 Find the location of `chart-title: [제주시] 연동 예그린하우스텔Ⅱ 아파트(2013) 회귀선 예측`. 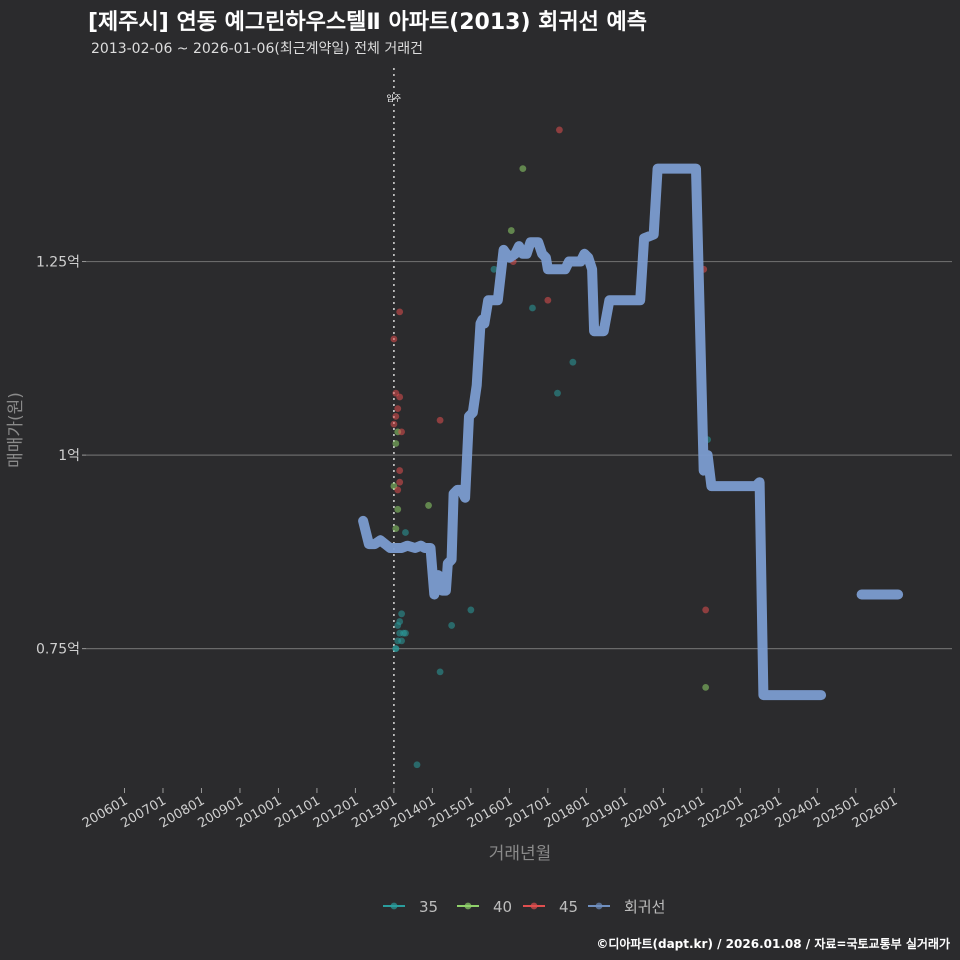

chart-title: [제주시] 연동 예그린하우스텔Ⅱ 아파트(2013) 회귀선 예측 is located at coordinates (367, 22).